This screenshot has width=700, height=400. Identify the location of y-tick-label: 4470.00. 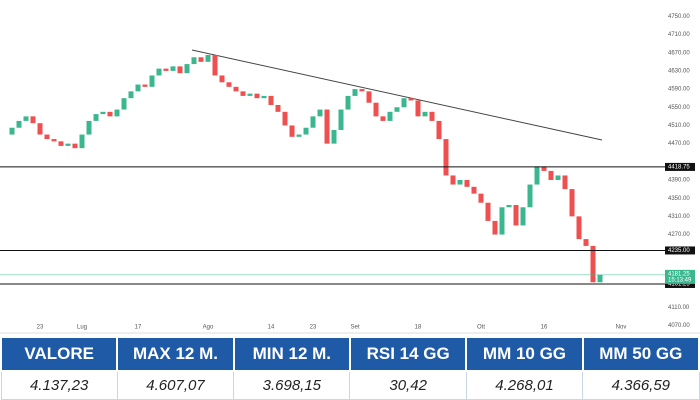
(679, 144).